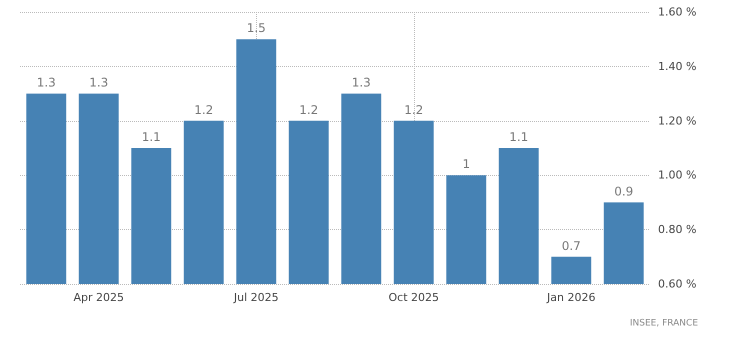  What do you see at coordinates (664, 323) in the screenshot?
I see `text: INSEE, FRANCE` at bounding box center [664, 323].